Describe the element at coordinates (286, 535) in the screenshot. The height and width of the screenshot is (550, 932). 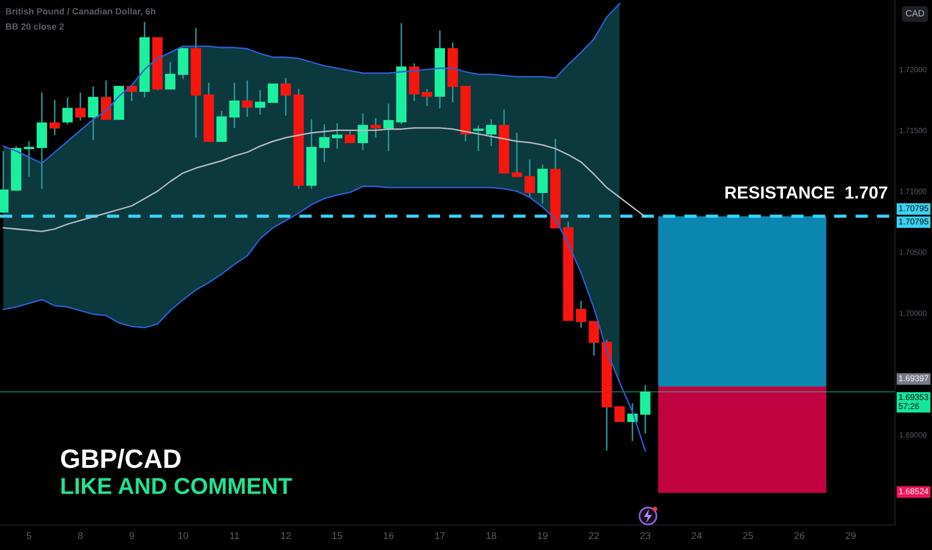
I see `x-tick-label: 12` at that location.